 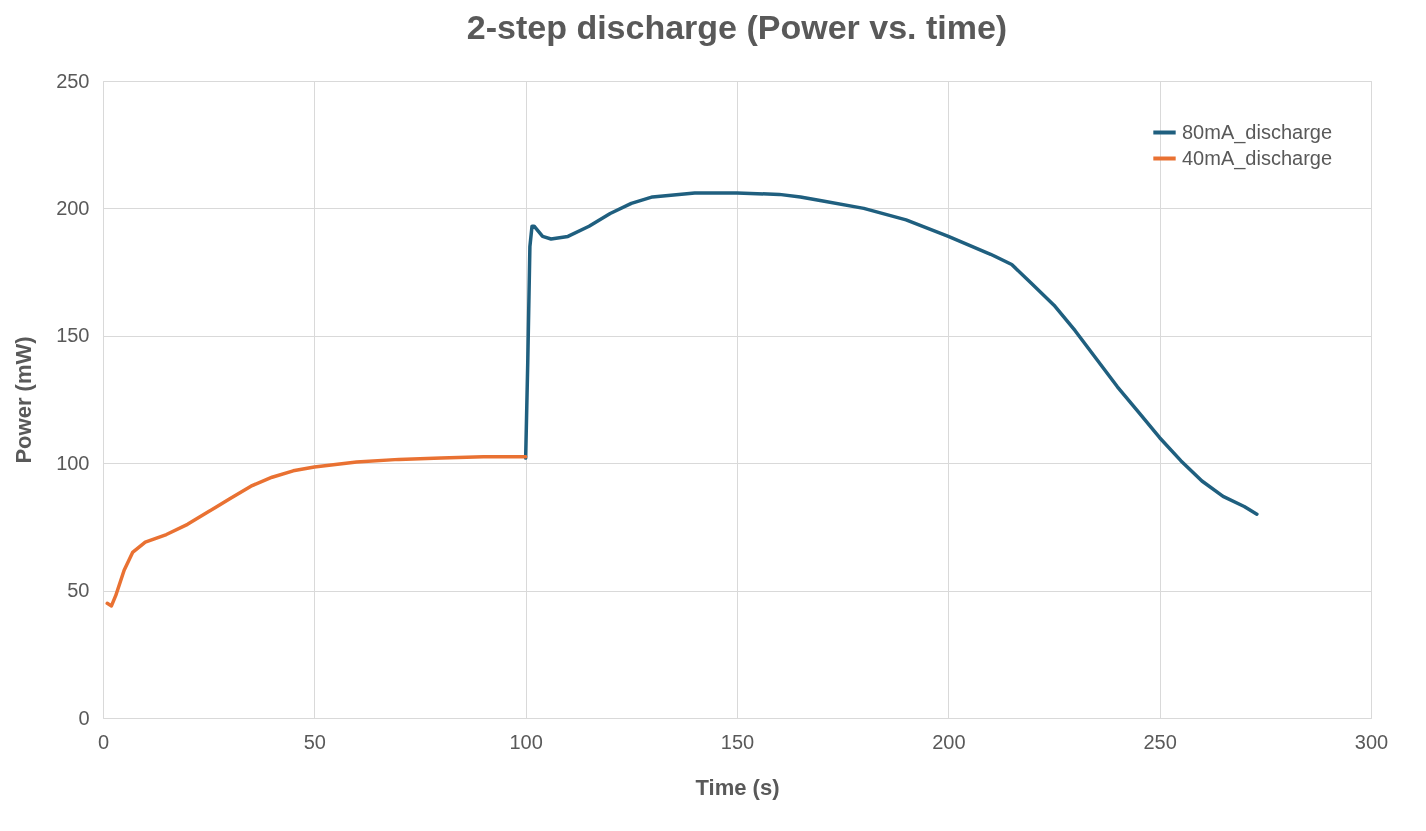 I want to click on y-tick-label: 50, so click(x=78, y=590).